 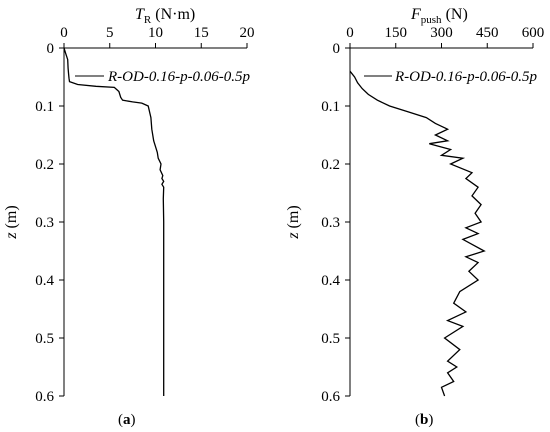 I want to click on panel-b-legend-label: R-OD-0.16-p-0.06-0.5p, so click(x=466, y=77).